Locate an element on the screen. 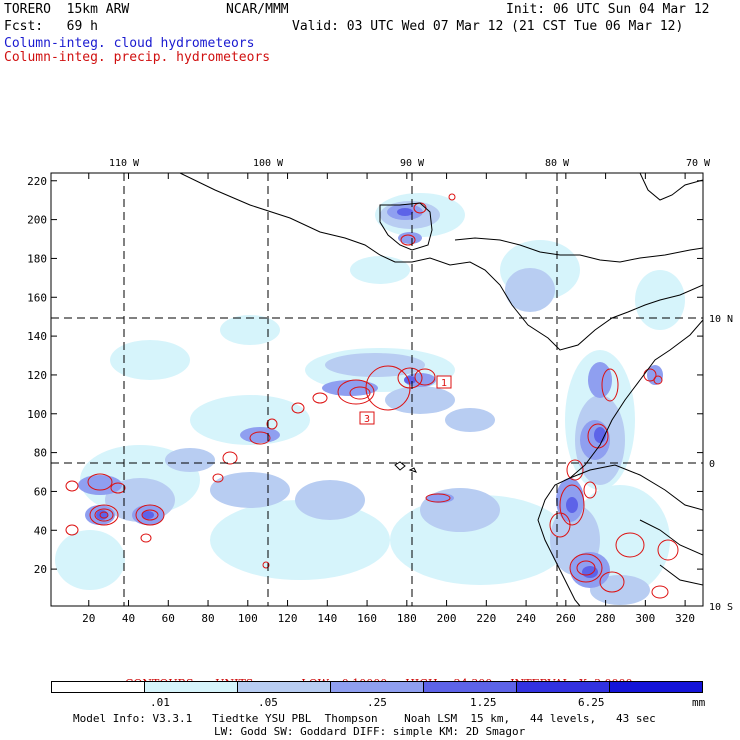 Image resolution: width=740 pixels, height=740 pixels. y-tick-label: 40 is located at coordinates (40, 530).